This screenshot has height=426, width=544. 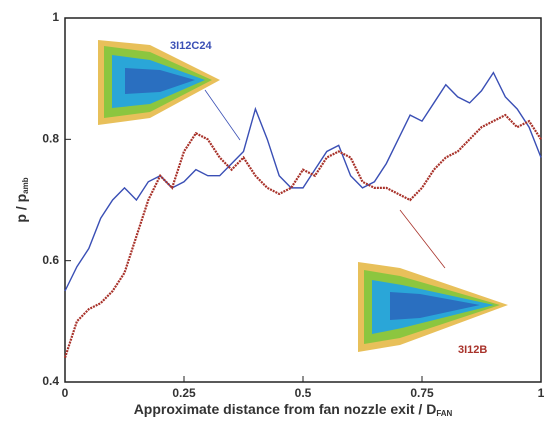 What do you see at coordinates (55, 17) in the screenshot?
I see `y-tick-label: 1` at bounding box center [55, 17].